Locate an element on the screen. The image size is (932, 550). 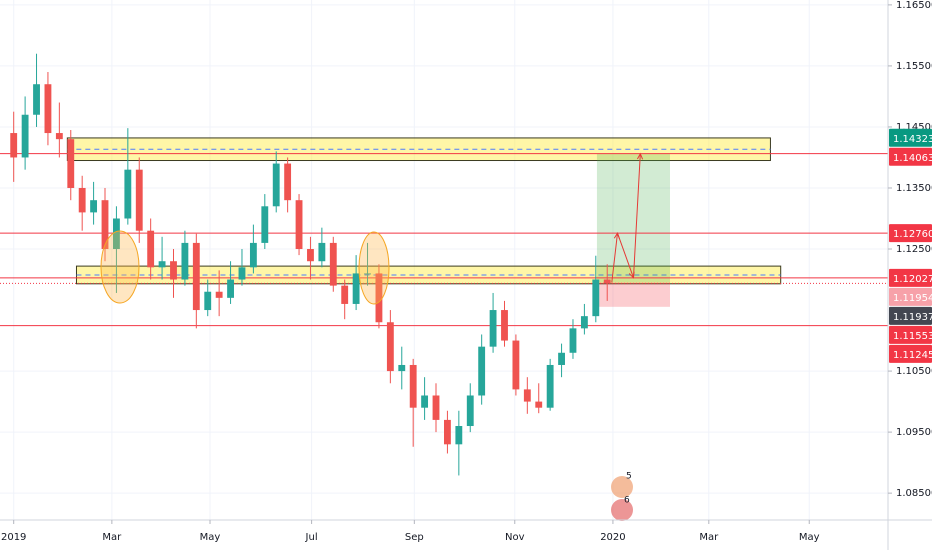
price-label: 1.14323 is located at coordinates (912, 139).